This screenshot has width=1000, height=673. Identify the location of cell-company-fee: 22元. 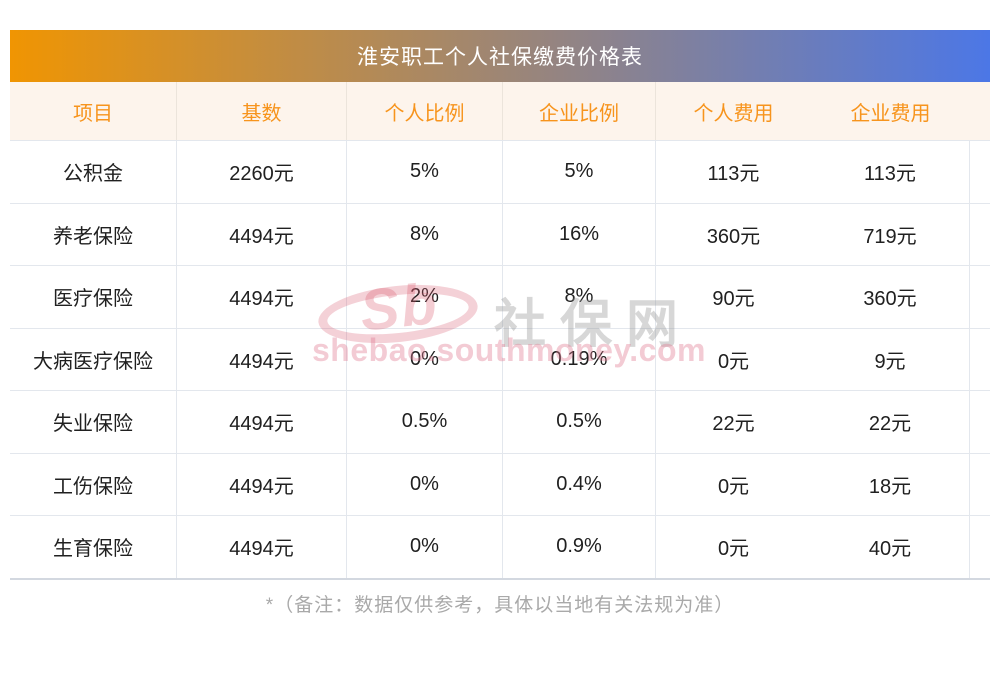
(890, 422).